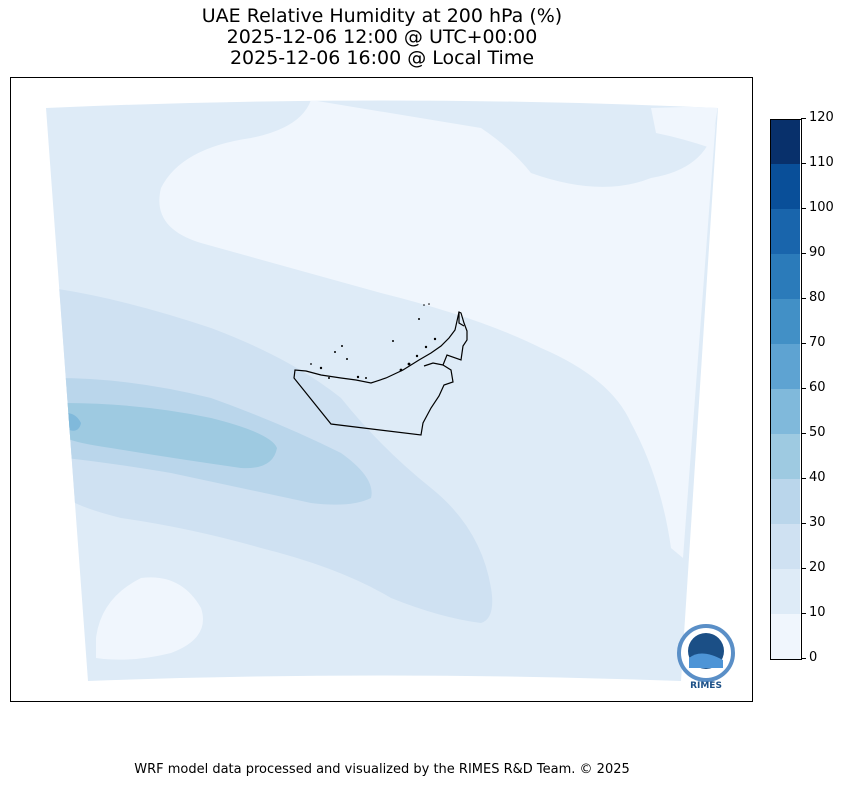 The width and height of the screenshot is (844, 788). I want to click on title-line-2: 2025-12-06 12:00 @ UTC+00:00, so click(382, 37).